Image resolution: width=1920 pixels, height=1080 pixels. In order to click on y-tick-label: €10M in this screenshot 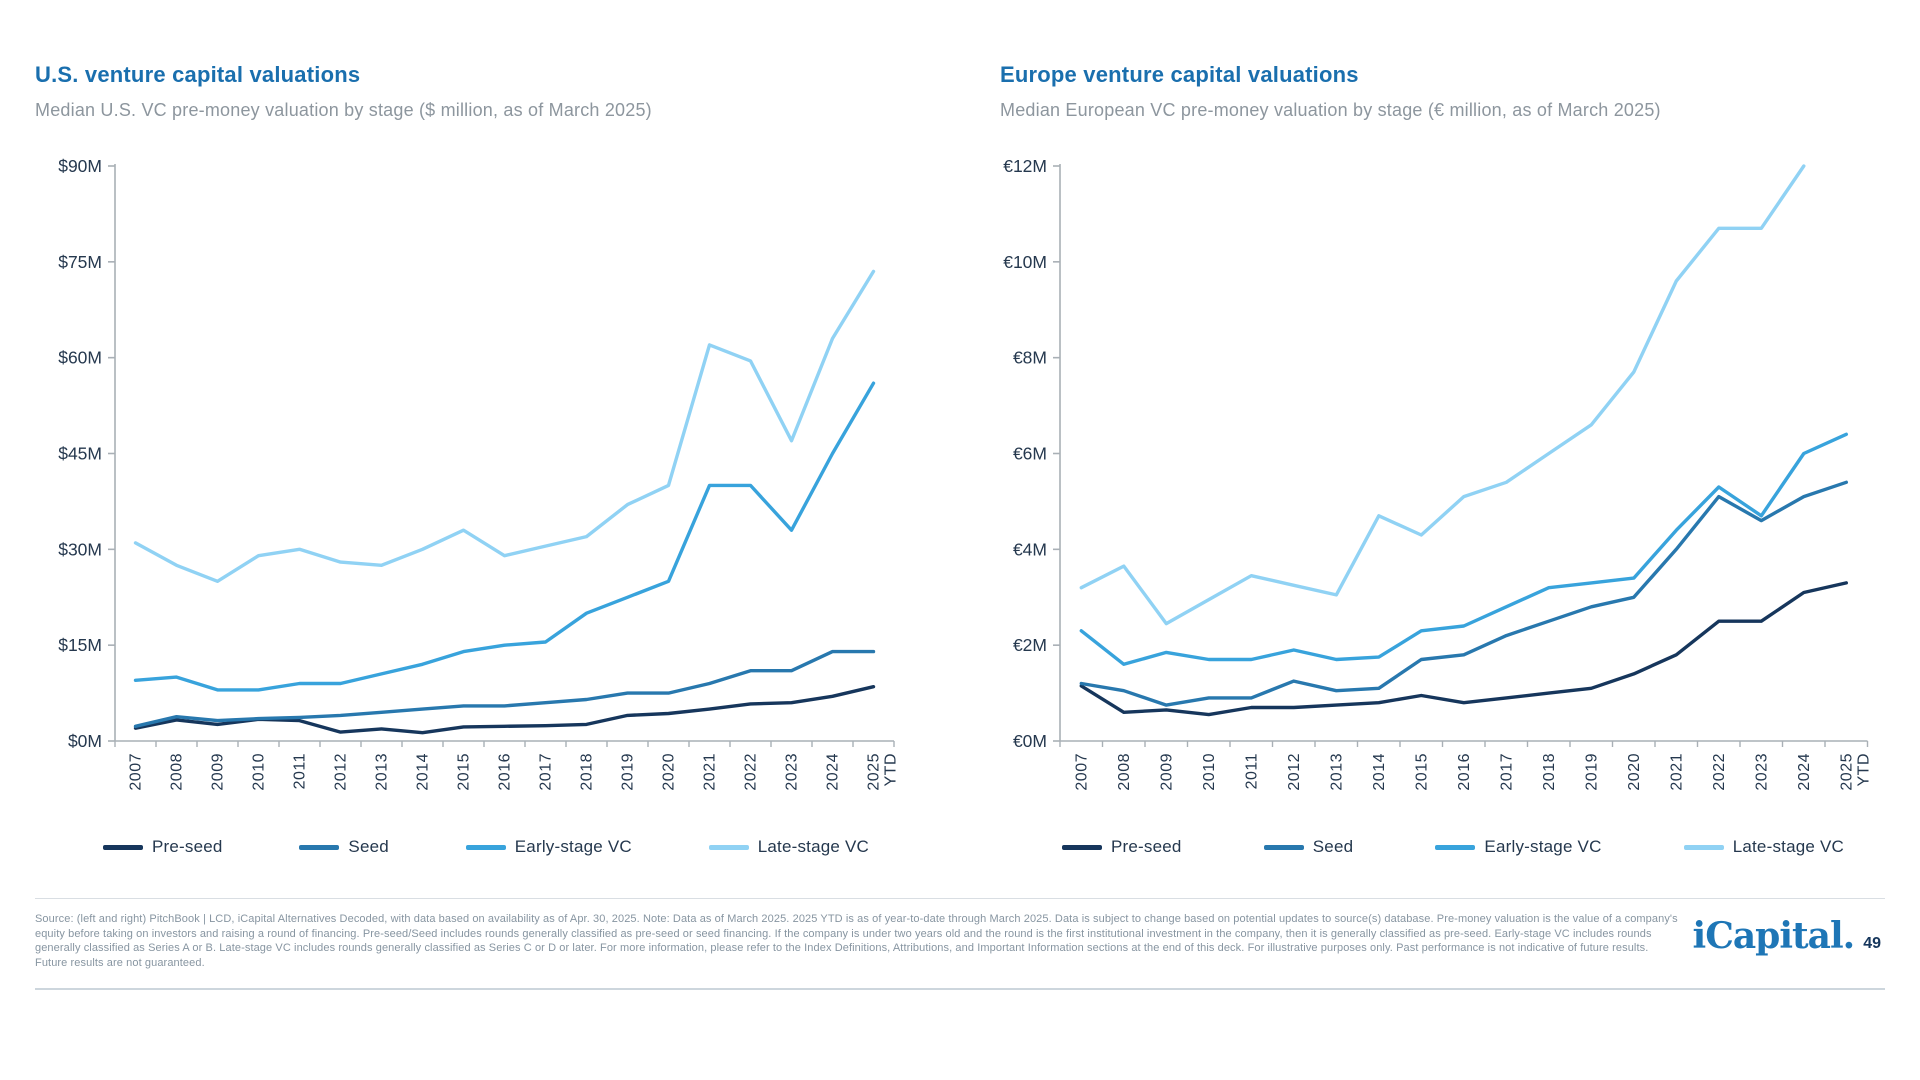, I will do `click(1025, 262)`.